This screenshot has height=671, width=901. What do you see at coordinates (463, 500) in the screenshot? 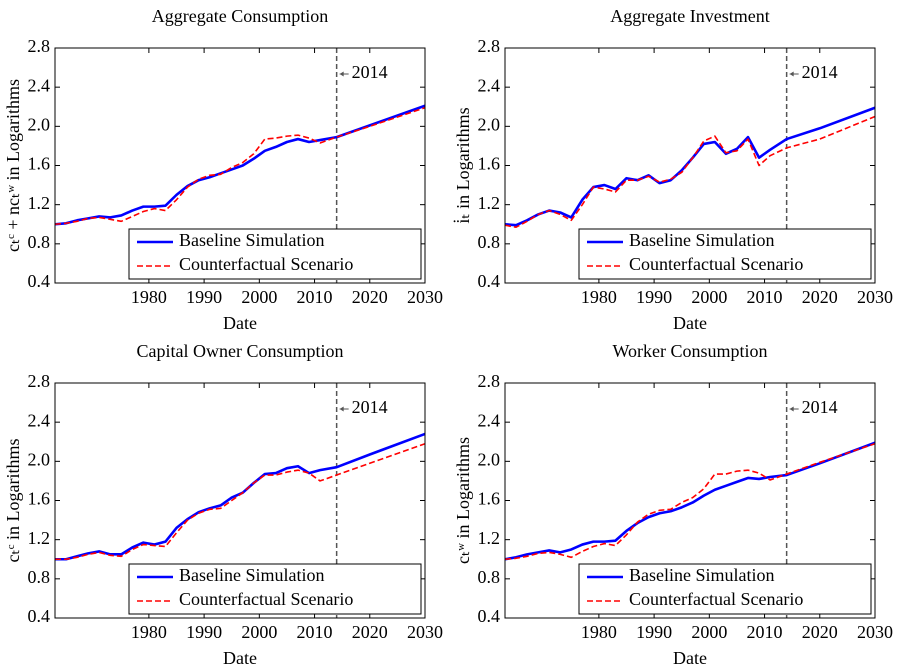
I see `y-axis-label: cₜʷ in Logarithms` at bounding box center [463, 500].